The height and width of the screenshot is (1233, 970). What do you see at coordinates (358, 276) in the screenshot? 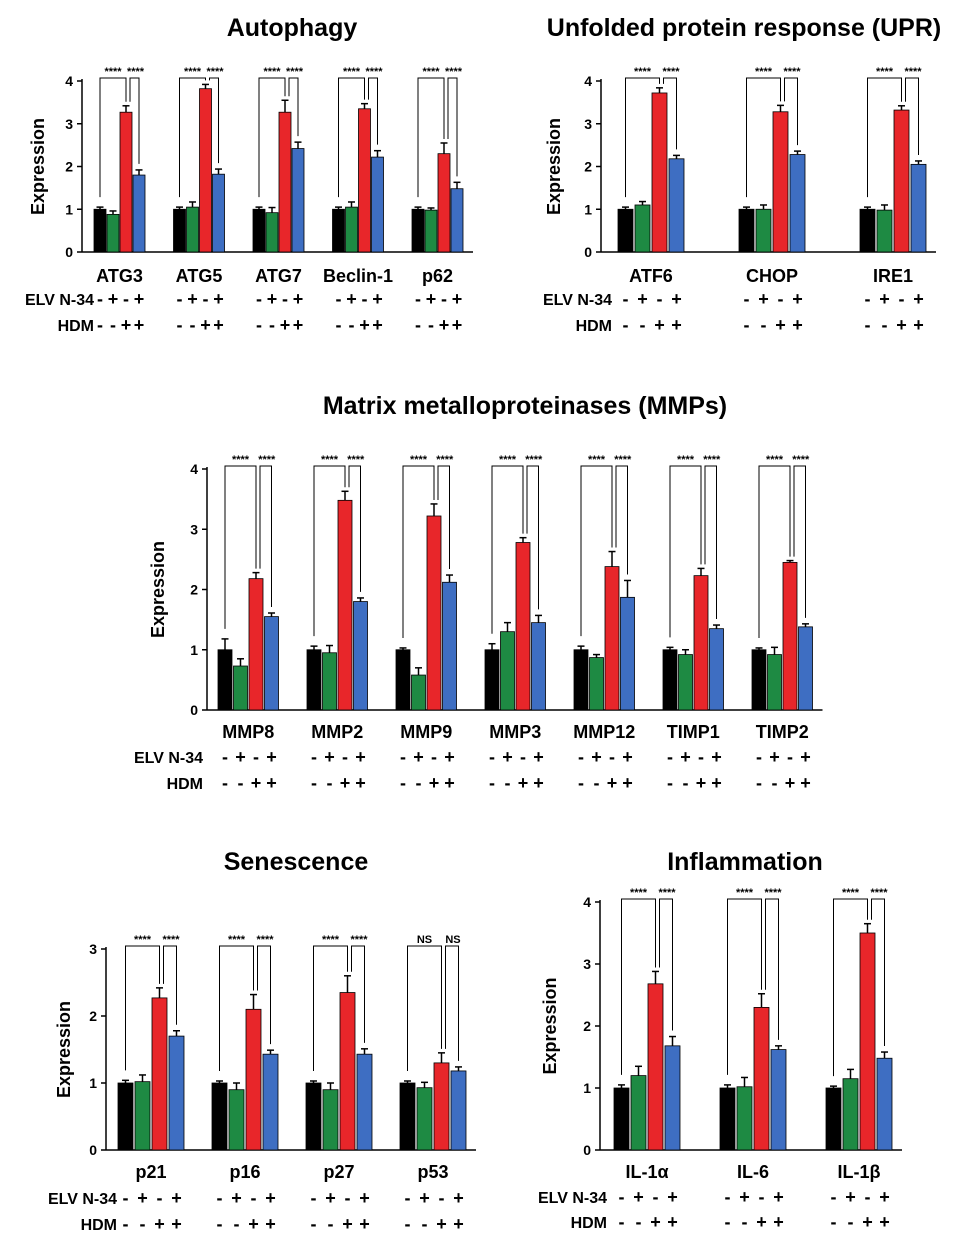
I see `category-label: Beclin-1` at bounding box center [358, 276].